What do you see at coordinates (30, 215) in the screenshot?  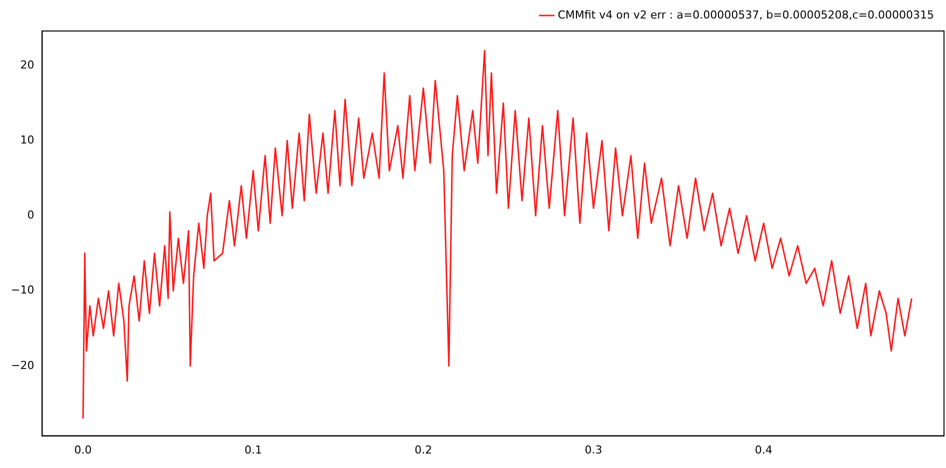 I see `y-tick-label: 0` at bounding box center [30, 215].